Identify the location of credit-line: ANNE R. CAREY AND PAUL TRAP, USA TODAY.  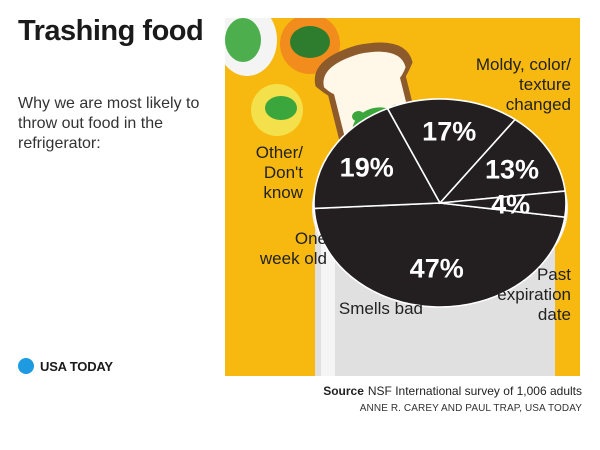
(470, 408).